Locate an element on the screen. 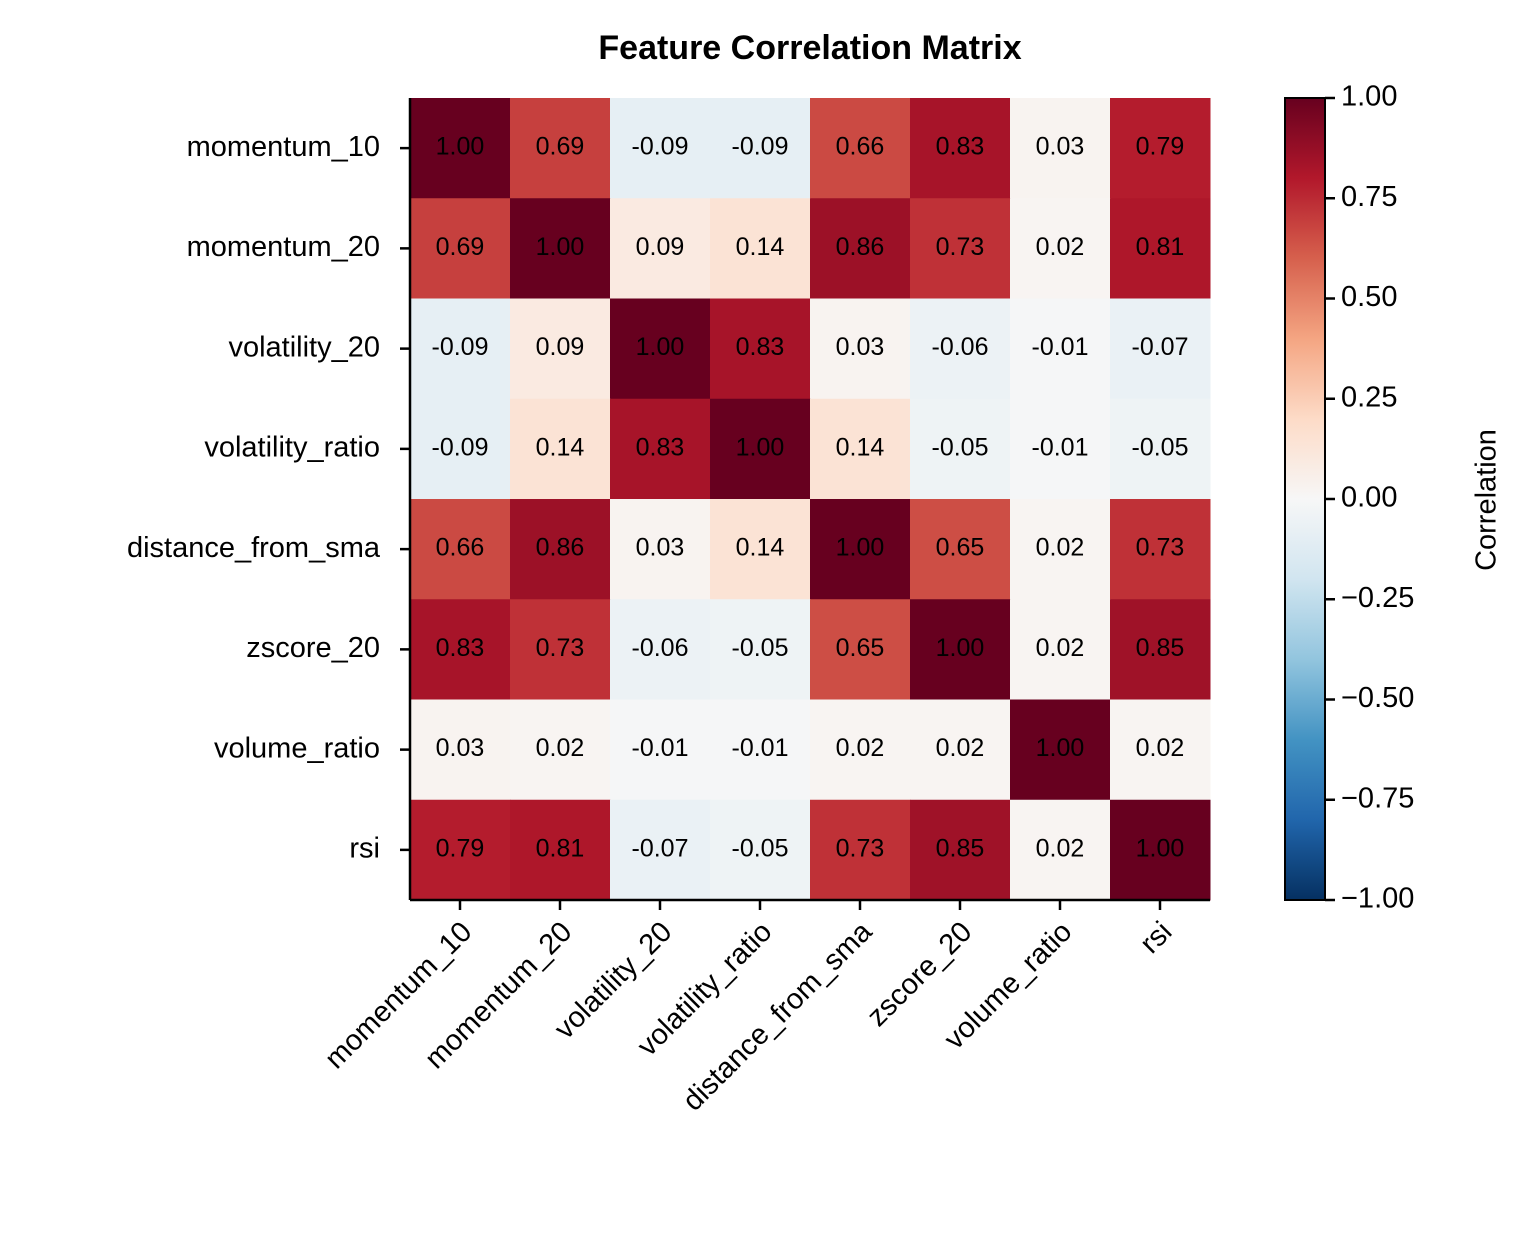  colorbar-tick-label: 0.25 is located at coordinates (1369, 397).